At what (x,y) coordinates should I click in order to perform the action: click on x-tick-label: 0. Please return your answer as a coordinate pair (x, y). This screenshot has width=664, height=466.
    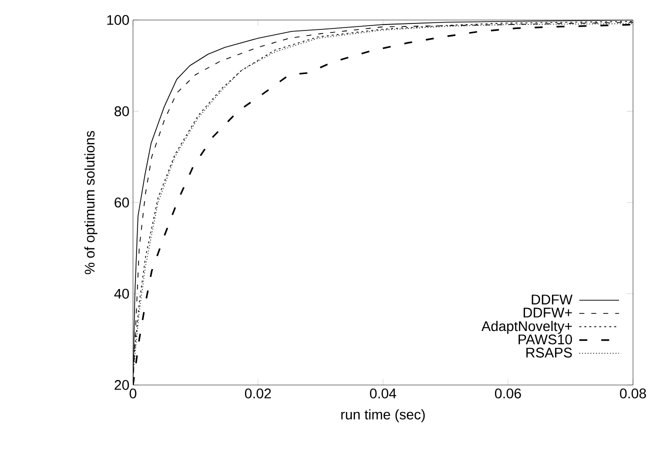
    Looking at the image, I should click on (133, 393).